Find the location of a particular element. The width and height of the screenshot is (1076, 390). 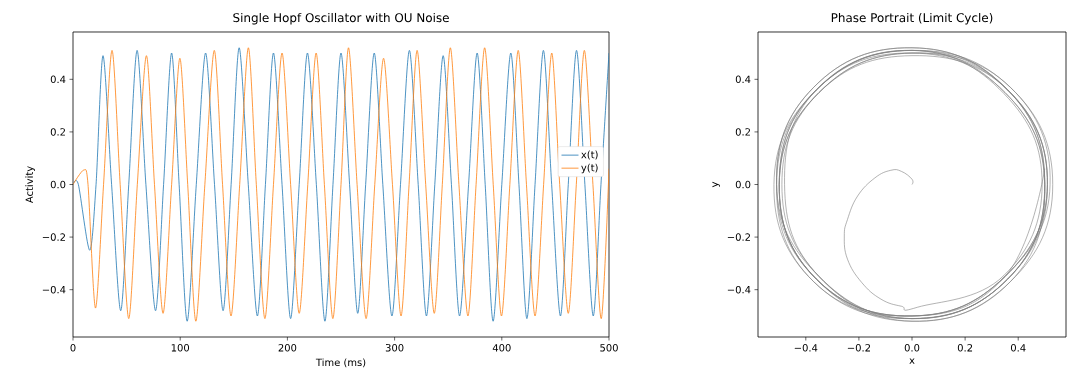

x-tick-label: 0.2 is located at coordinates (965, 348).